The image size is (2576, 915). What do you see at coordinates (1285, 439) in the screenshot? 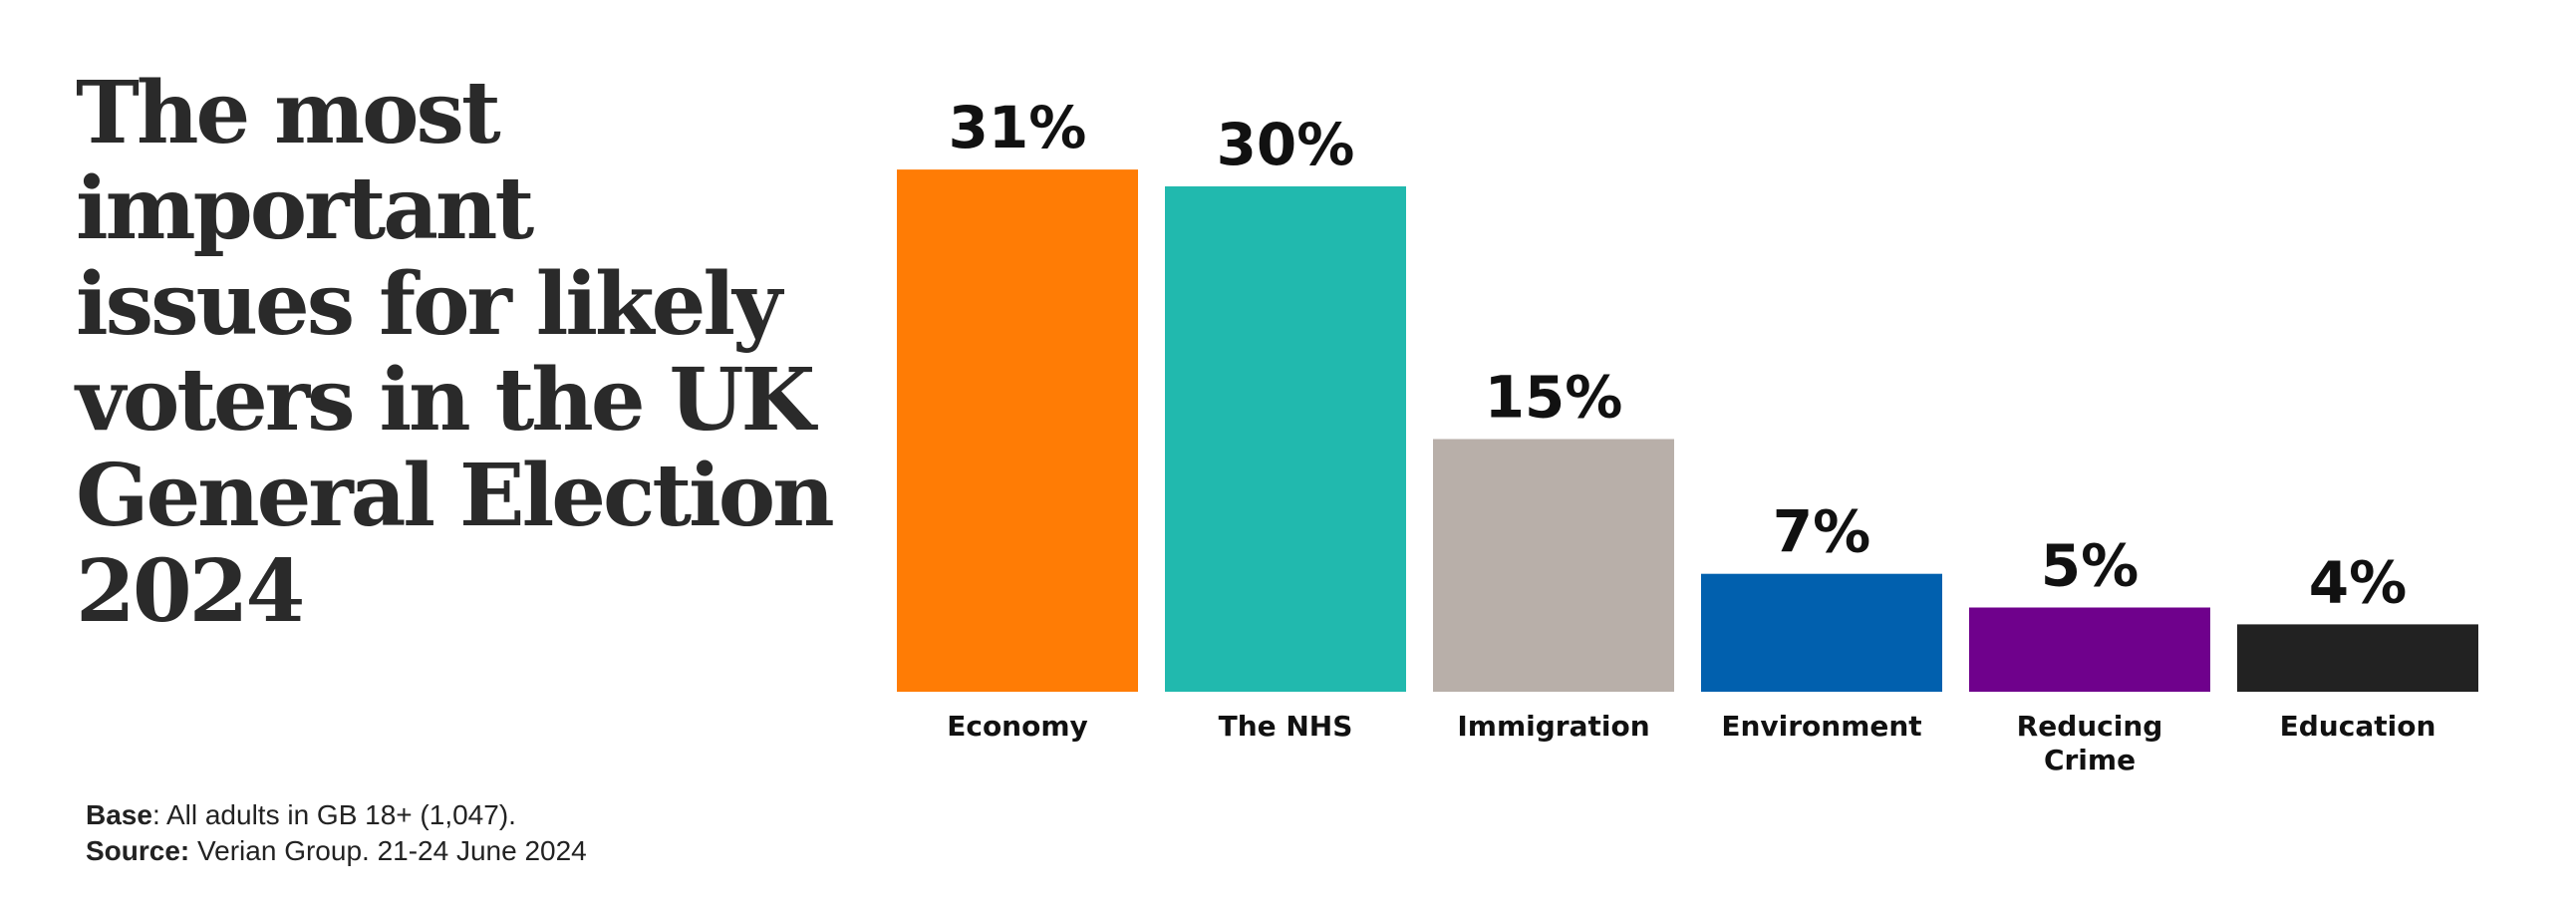
I see `bar-the-nhs` at bounding box center [1285, 439].